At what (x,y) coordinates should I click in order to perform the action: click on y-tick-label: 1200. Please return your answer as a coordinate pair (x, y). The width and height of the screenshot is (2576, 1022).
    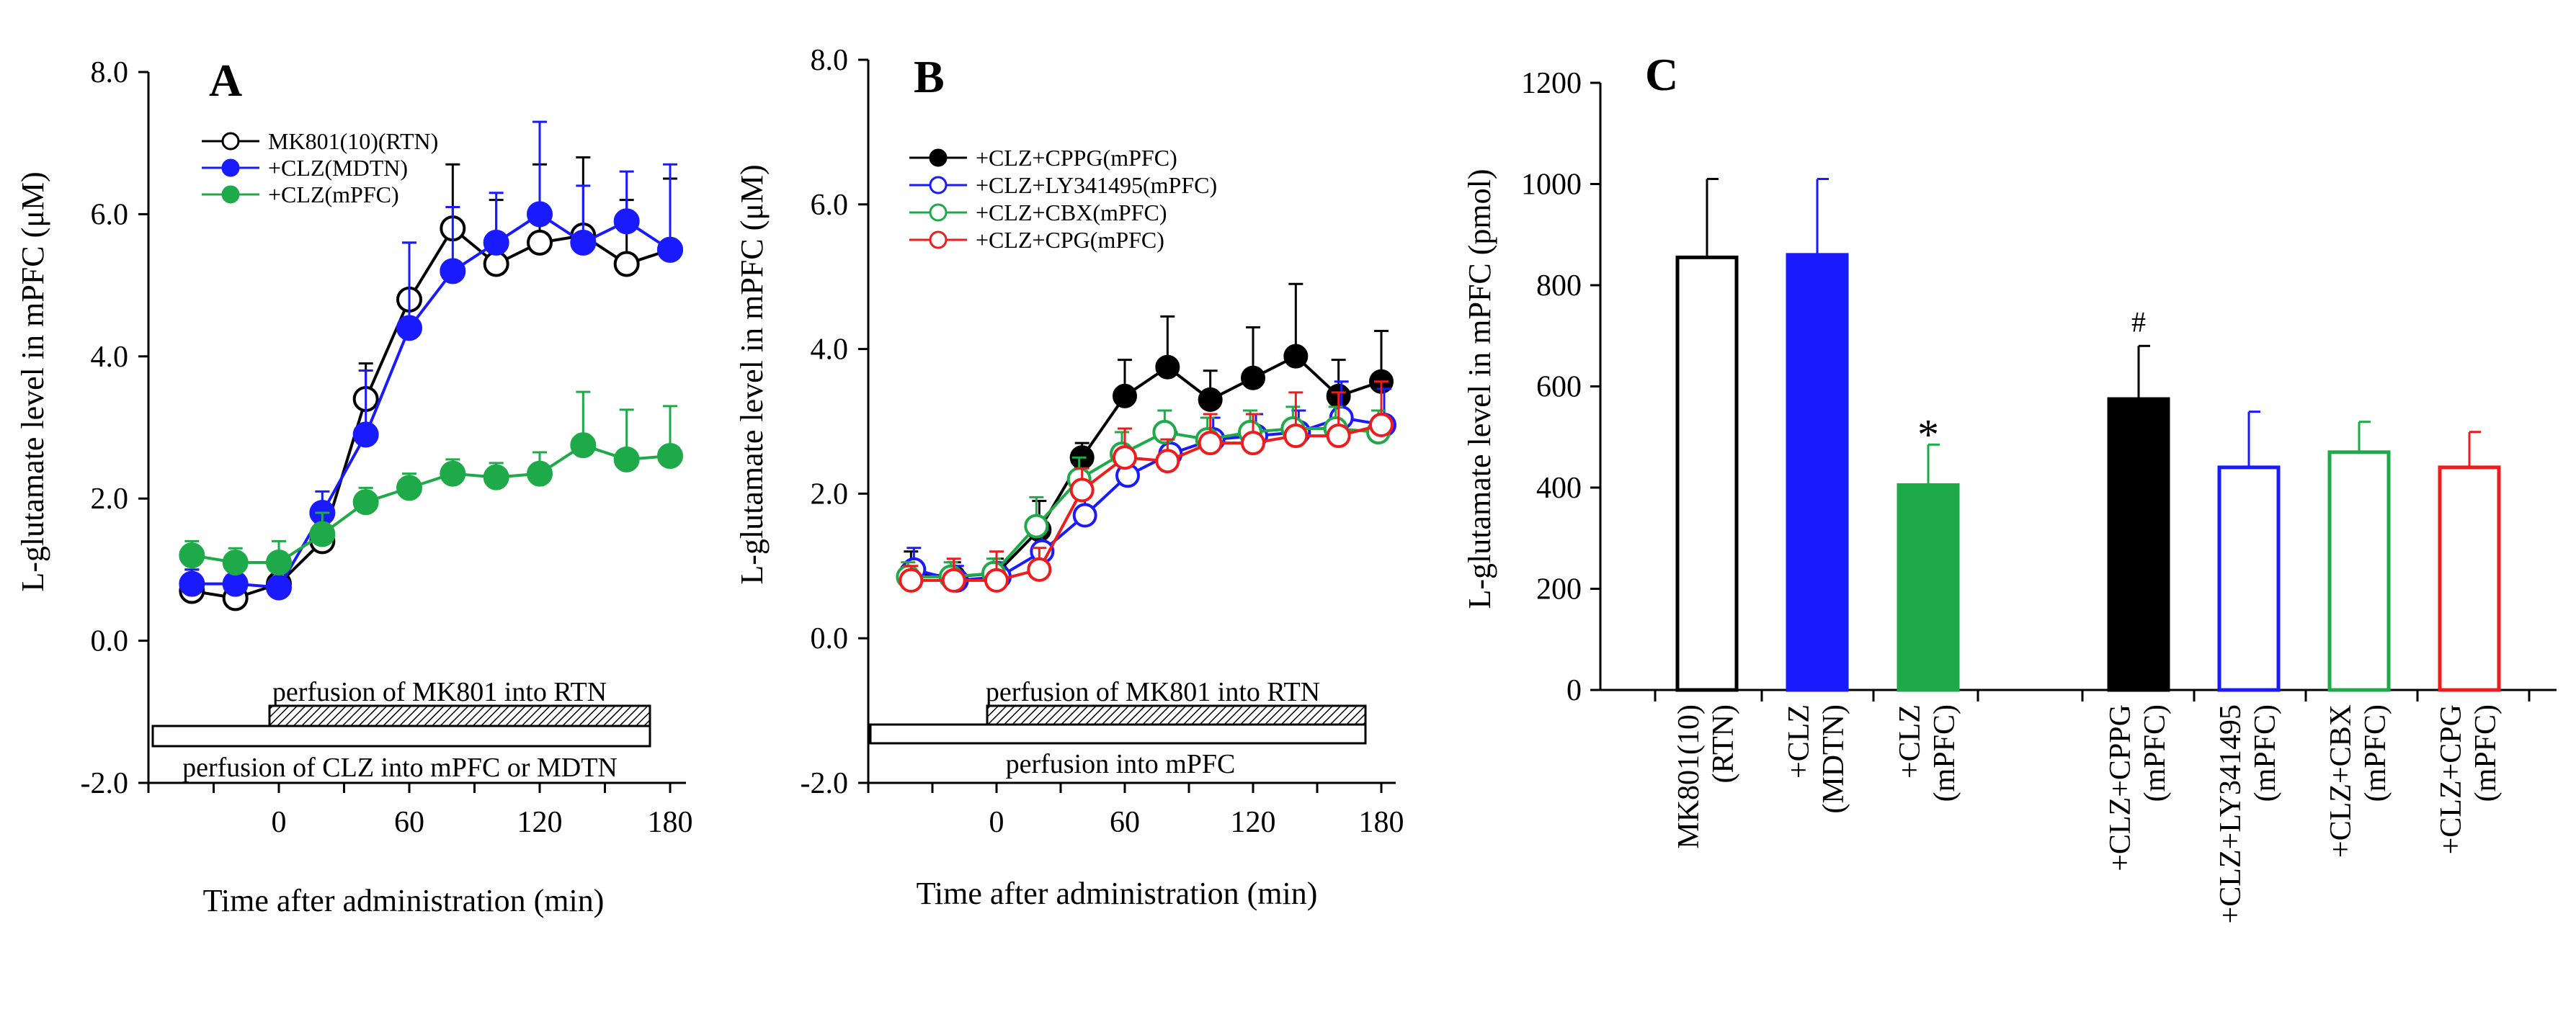
    Looking at the image, I should click on (1551, 83).